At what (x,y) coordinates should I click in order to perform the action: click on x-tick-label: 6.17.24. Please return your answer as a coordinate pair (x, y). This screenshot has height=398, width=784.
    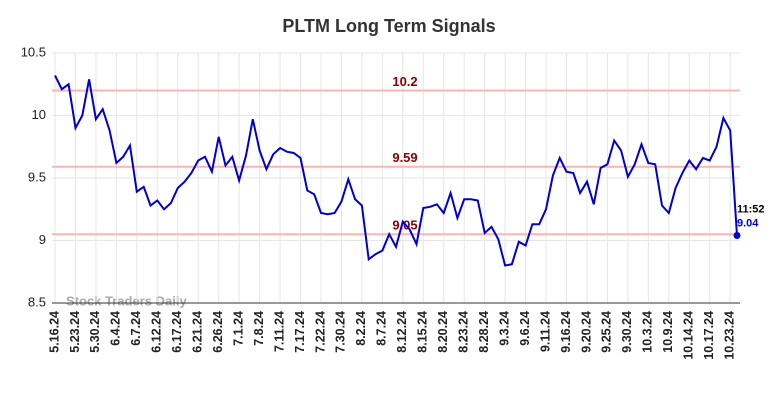
    Looking at the image, I should click on (177, 332).